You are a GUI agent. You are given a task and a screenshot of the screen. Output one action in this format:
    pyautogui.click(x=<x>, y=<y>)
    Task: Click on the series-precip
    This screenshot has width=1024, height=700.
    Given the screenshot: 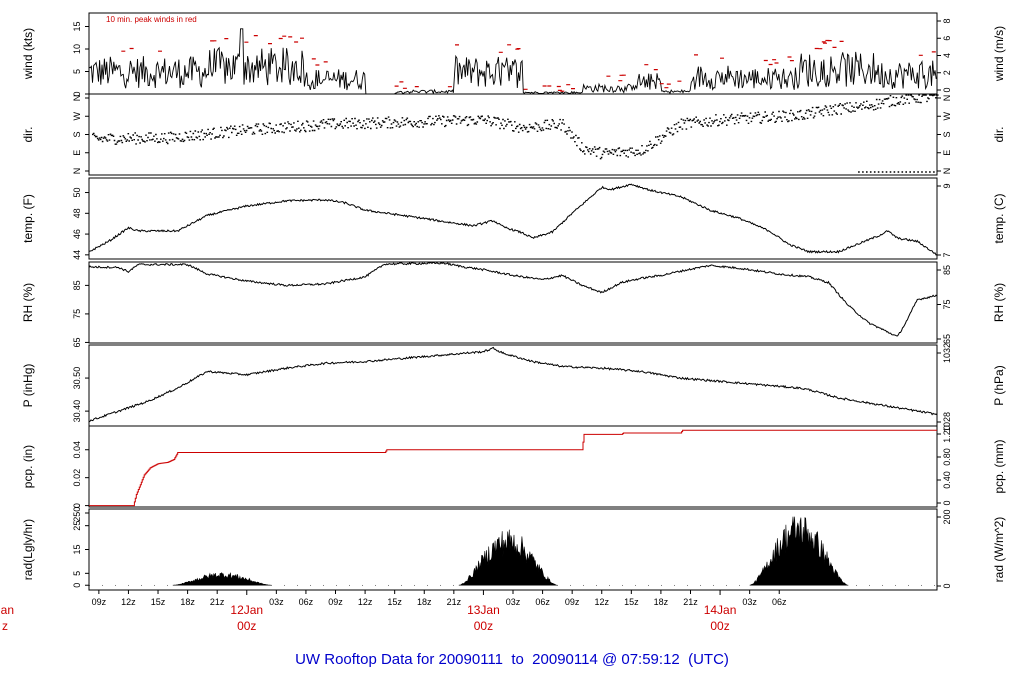 What is the action you would take?
    pyautogui.click(x=513, y=468)
    